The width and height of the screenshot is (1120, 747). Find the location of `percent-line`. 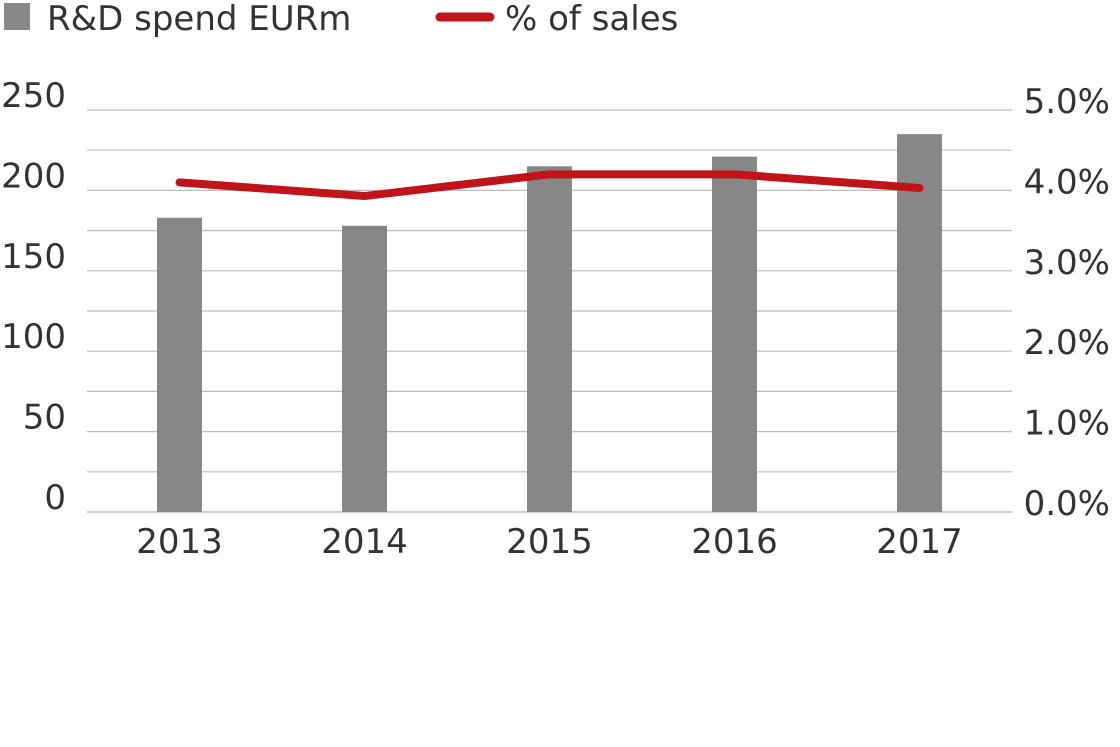

percent-line is located at coordinates (549, 185).